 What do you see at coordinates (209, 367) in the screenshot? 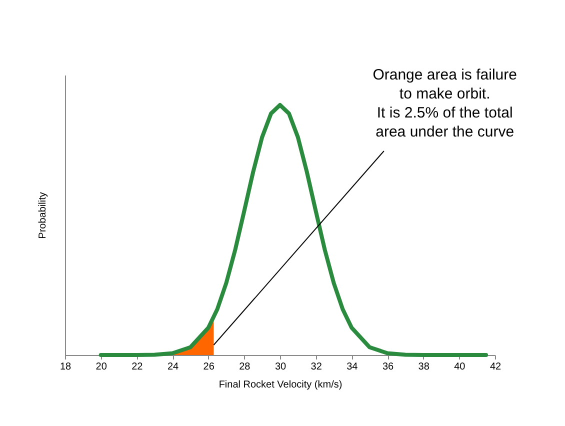
I see `x-tick-label: 26` at bounding box center [209, 367].